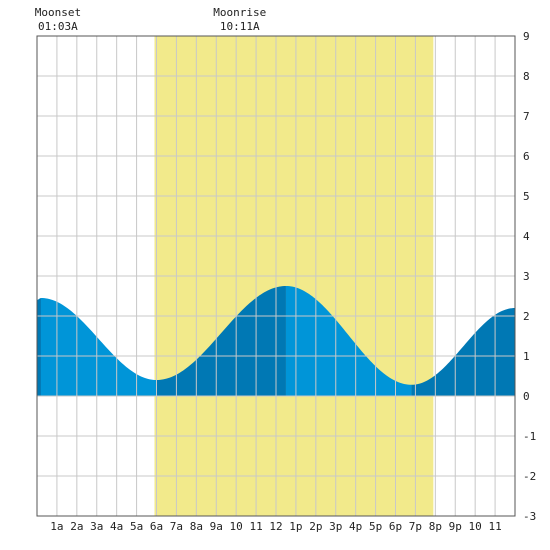 The height and width of the screenshot is (550, 550). What do you see at coordinates (355, 526) in the screenshot?
I see `x-tick-label: 4p` at bounding box center [355, 526].